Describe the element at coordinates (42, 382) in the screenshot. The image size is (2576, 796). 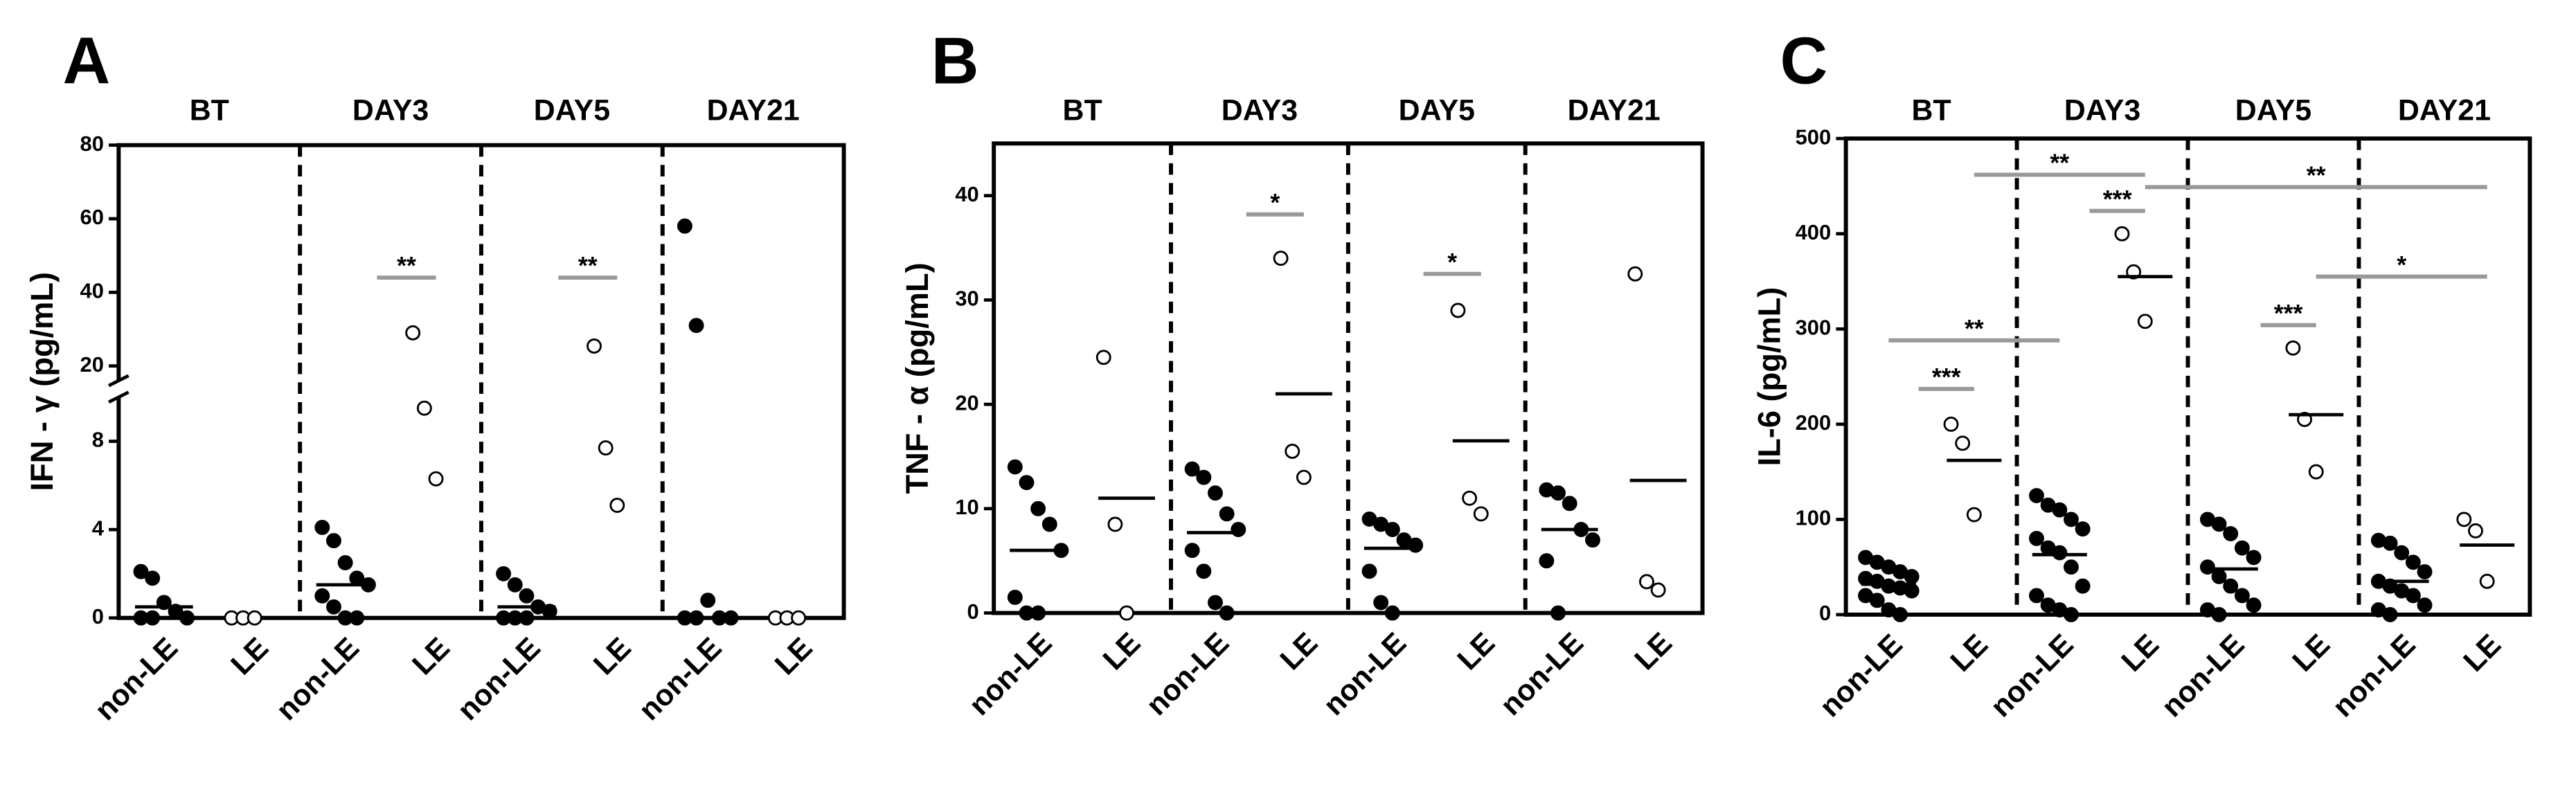
I see `y-axis-label: IFN - γ (pg/mL)` at that location.